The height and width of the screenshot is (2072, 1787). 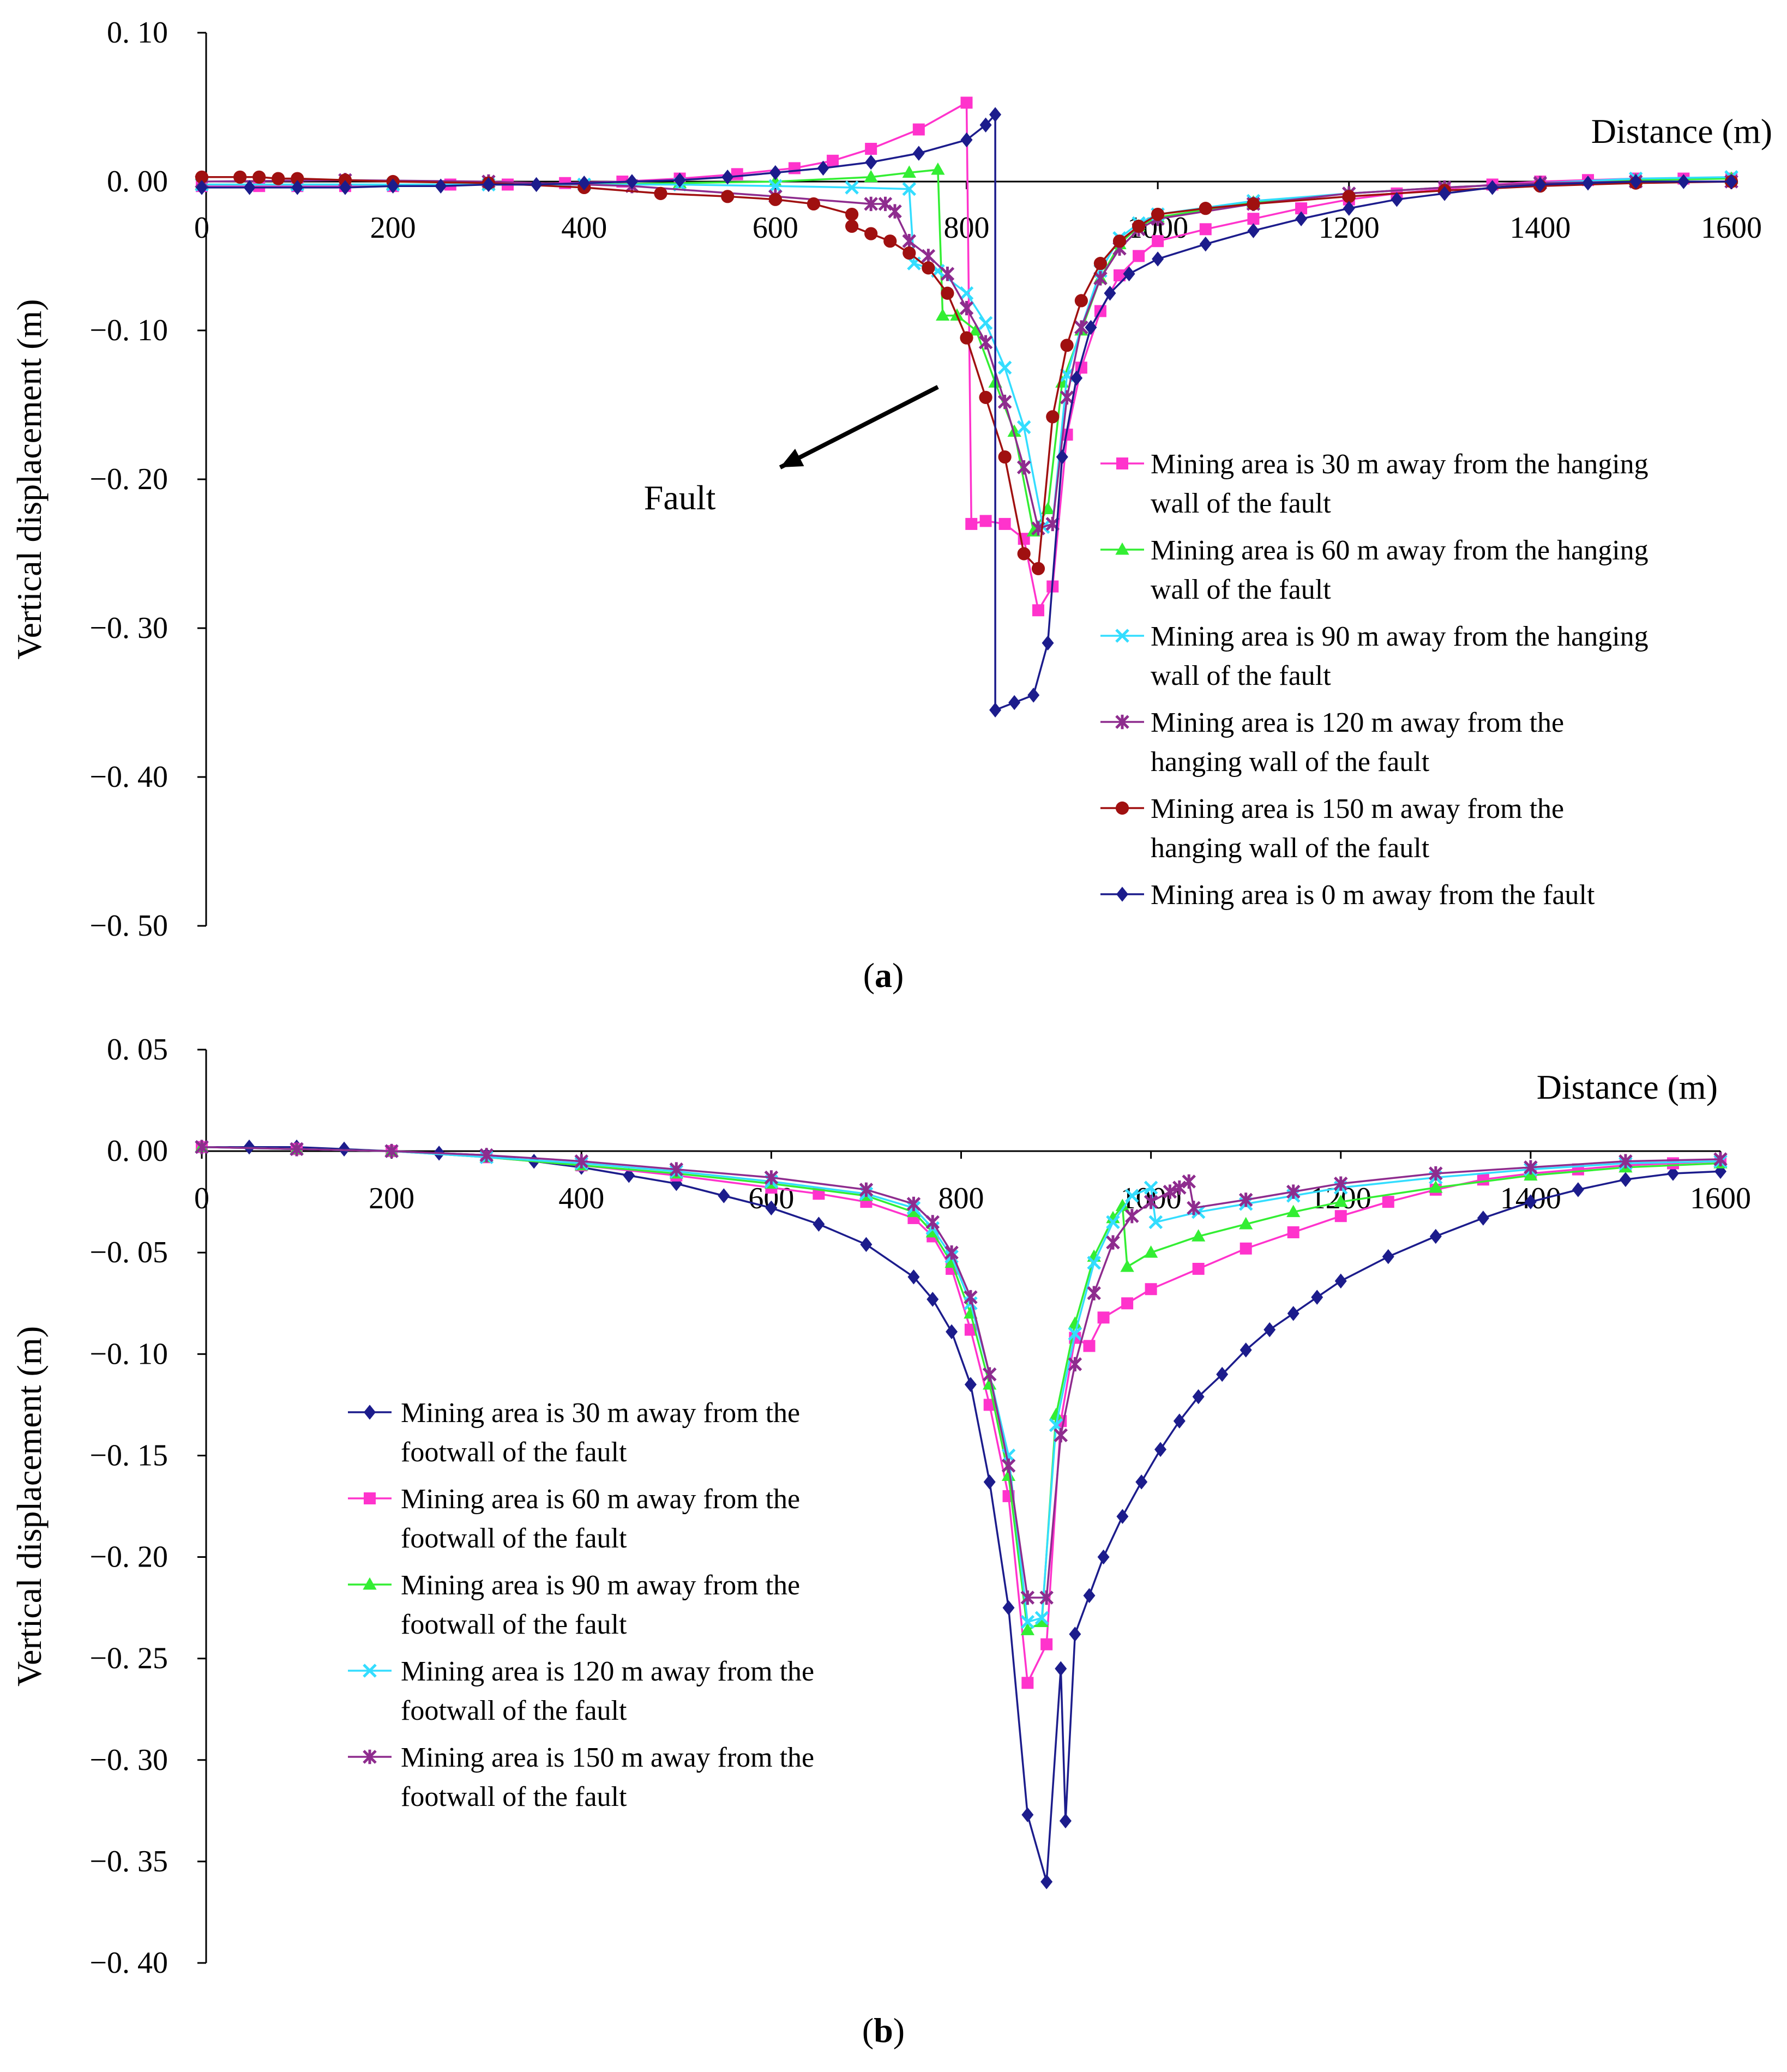 I want to click on caption-paren: ), so click(x=898, y=976).